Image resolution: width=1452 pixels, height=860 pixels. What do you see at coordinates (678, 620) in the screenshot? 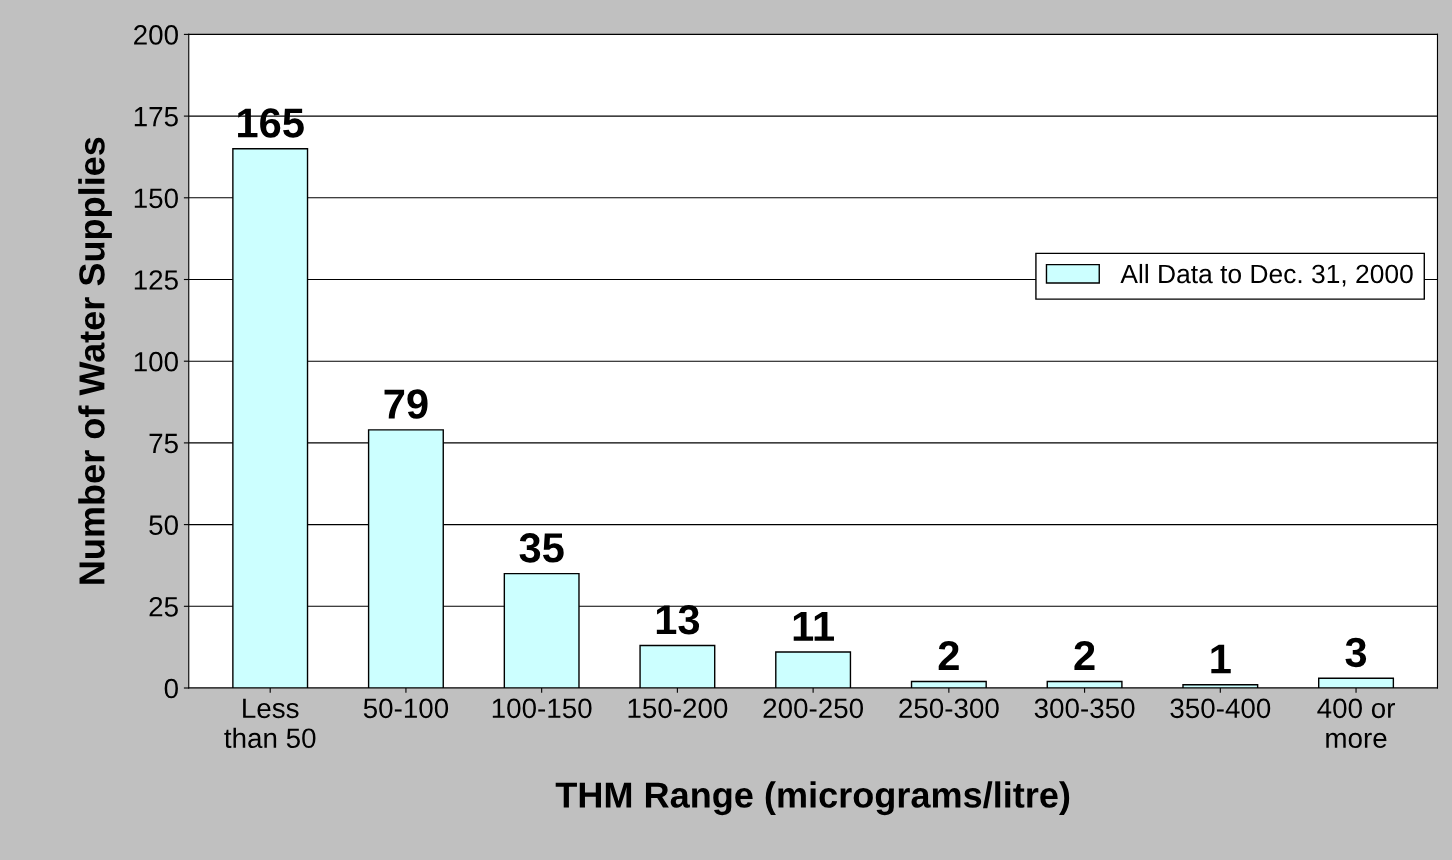
I see `data-label: 13` at bounding box center [678, 620].